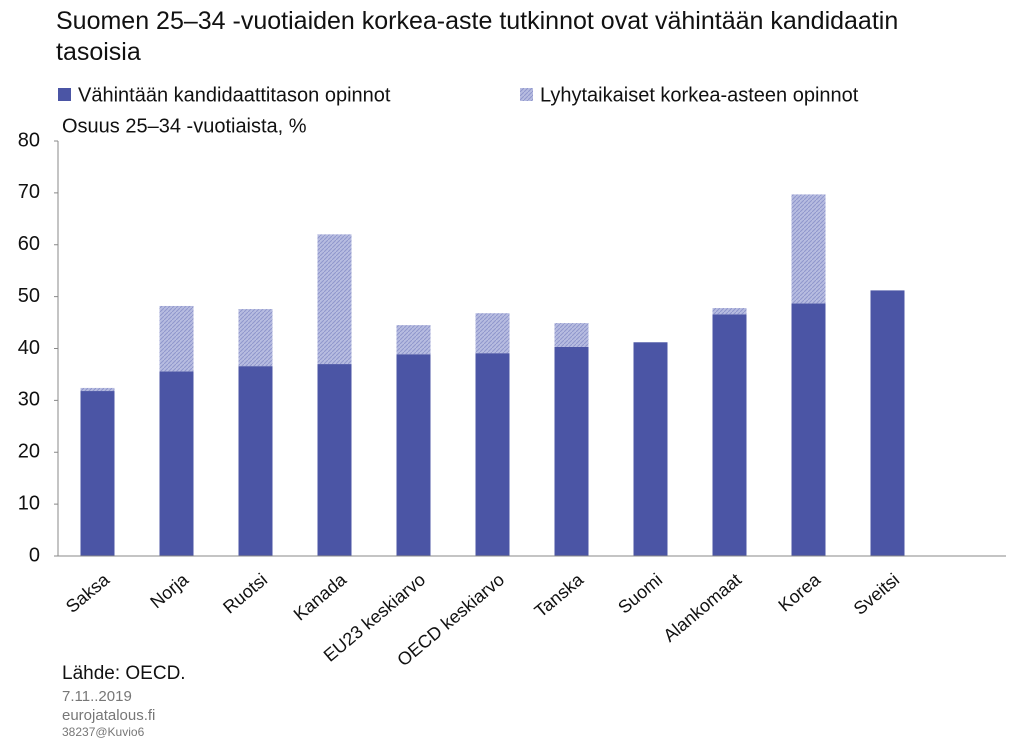  What do you see at coordinates (29, 503) in the screenshot?
I see `y-tick-label: 10` at bounding box center [29, 503].